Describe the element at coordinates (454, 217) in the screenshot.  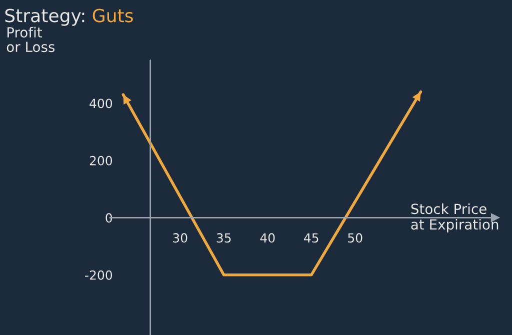
I see `x-axis-title: Stock Price at Expiration` at that location.